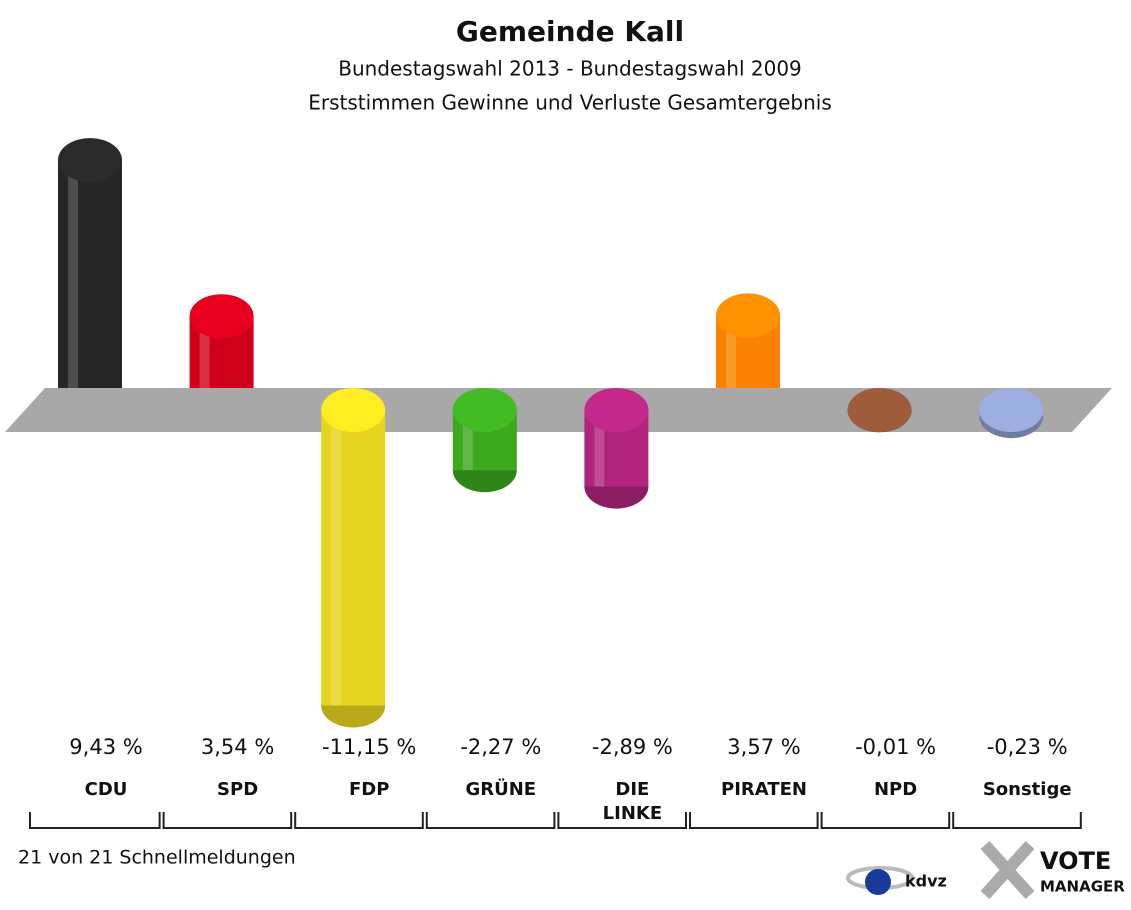 Image resolution: width=1131 pixels, height=910 pixels. I want to click on x-tick-label: CDU, so click(106, 789).